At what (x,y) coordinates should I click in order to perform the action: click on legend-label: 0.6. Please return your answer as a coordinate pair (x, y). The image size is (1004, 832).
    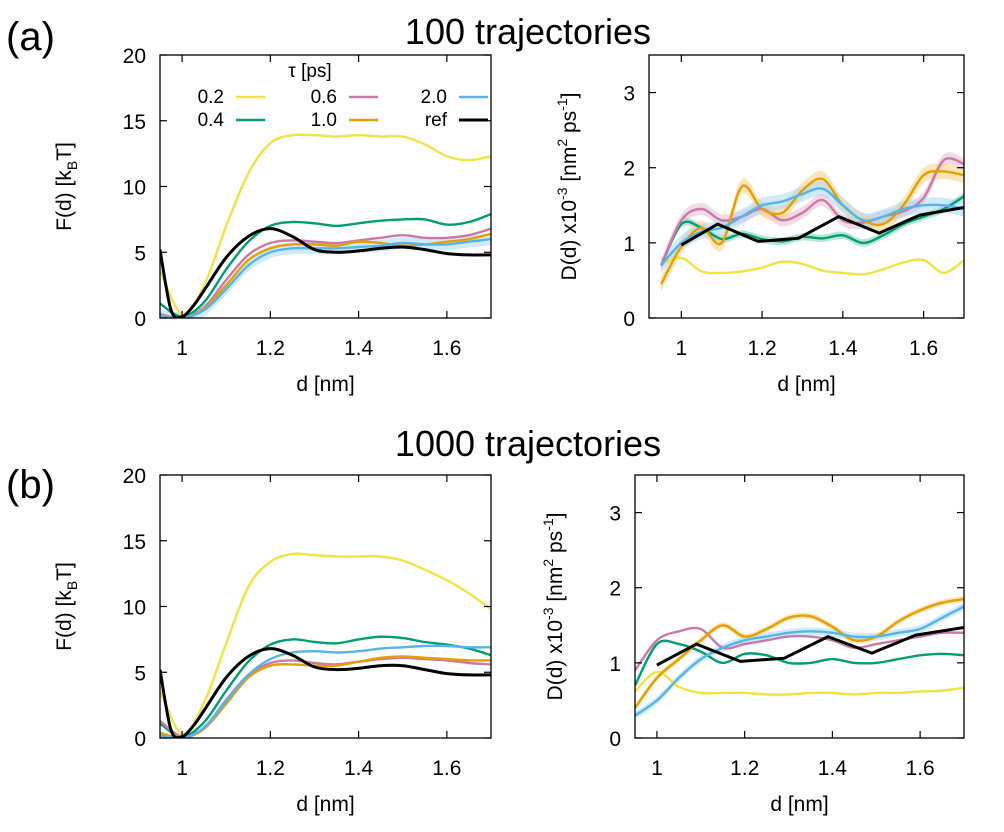
    Looking at the image, I should click on (324, 97).